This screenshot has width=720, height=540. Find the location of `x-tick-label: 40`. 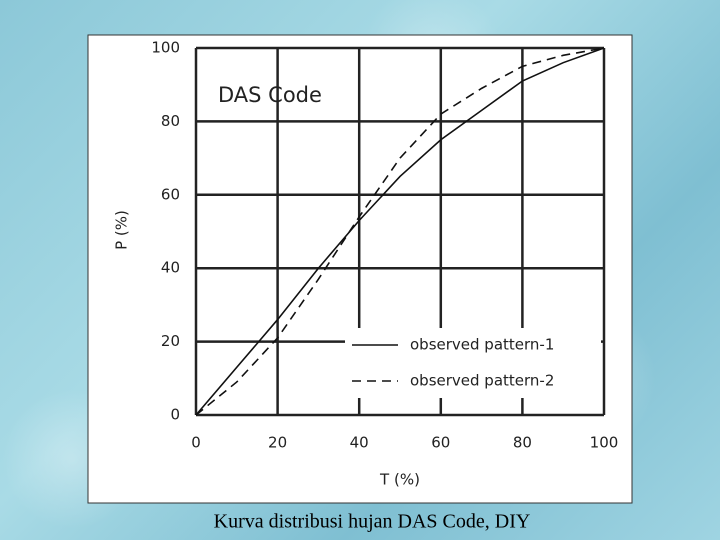

x-tick-label: 40 is located at coordinates (359, 443).